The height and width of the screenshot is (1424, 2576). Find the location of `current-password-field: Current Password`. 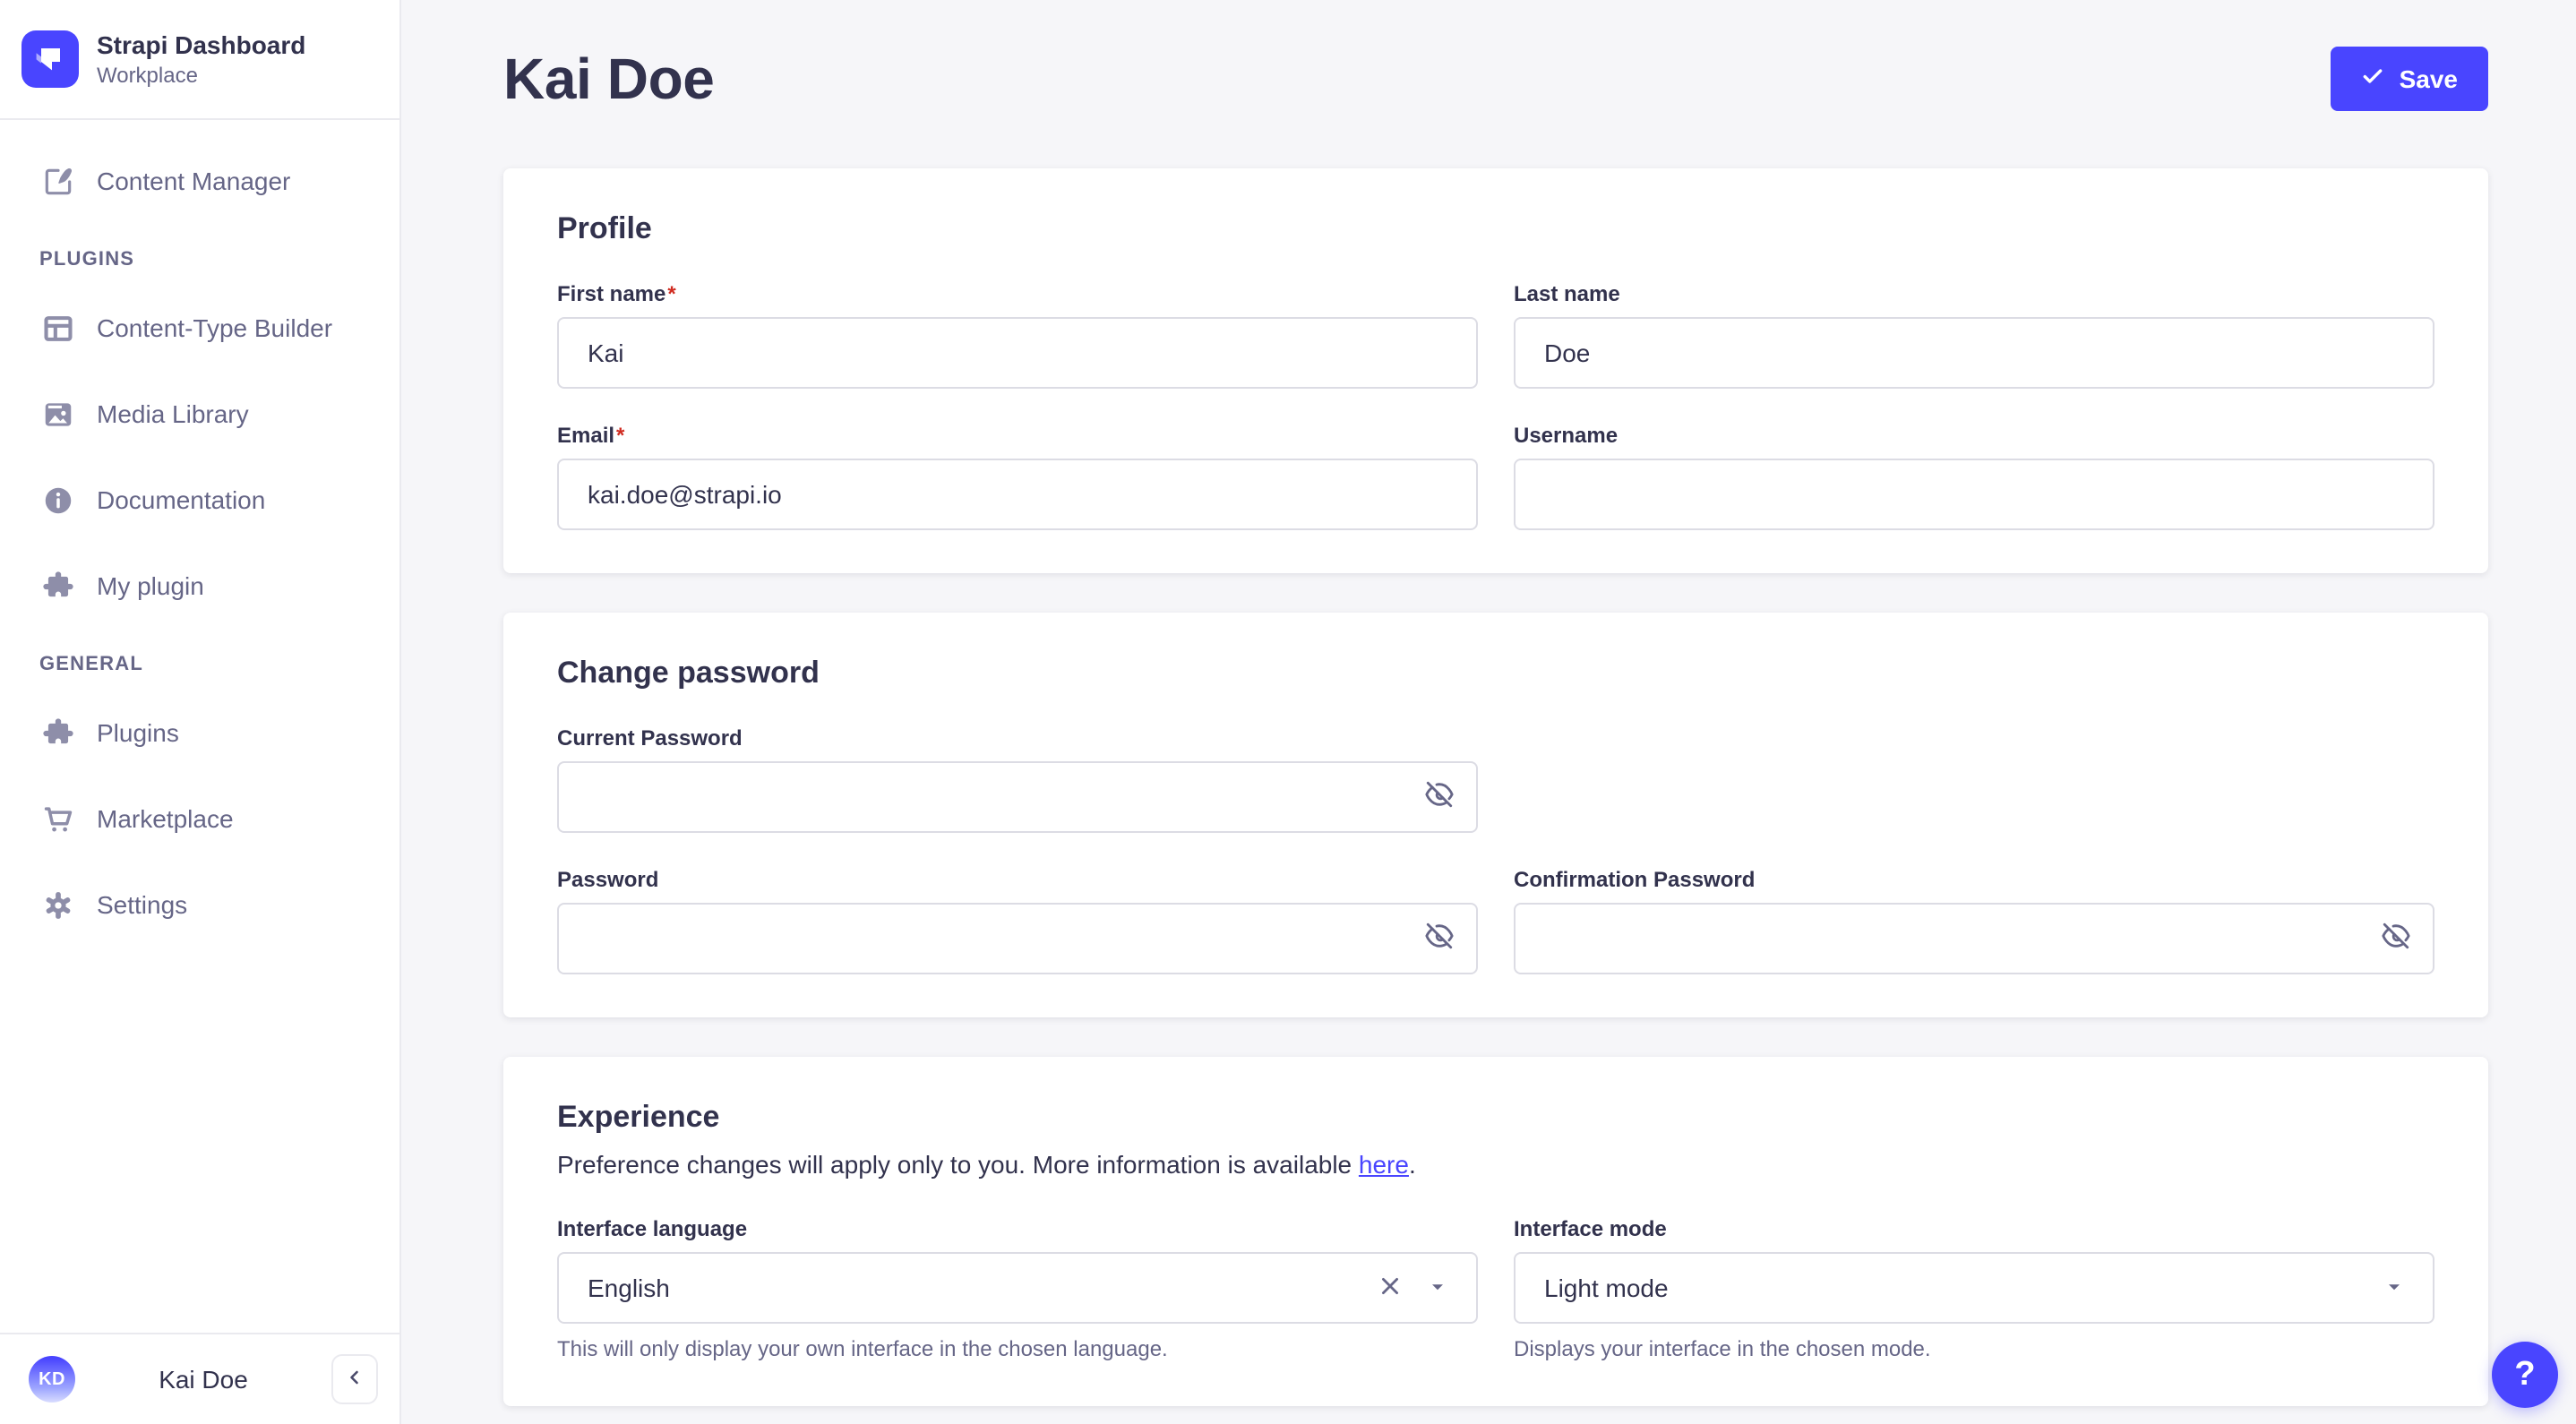

current-password-field: Current Password is located at coordinates (1017, 778).